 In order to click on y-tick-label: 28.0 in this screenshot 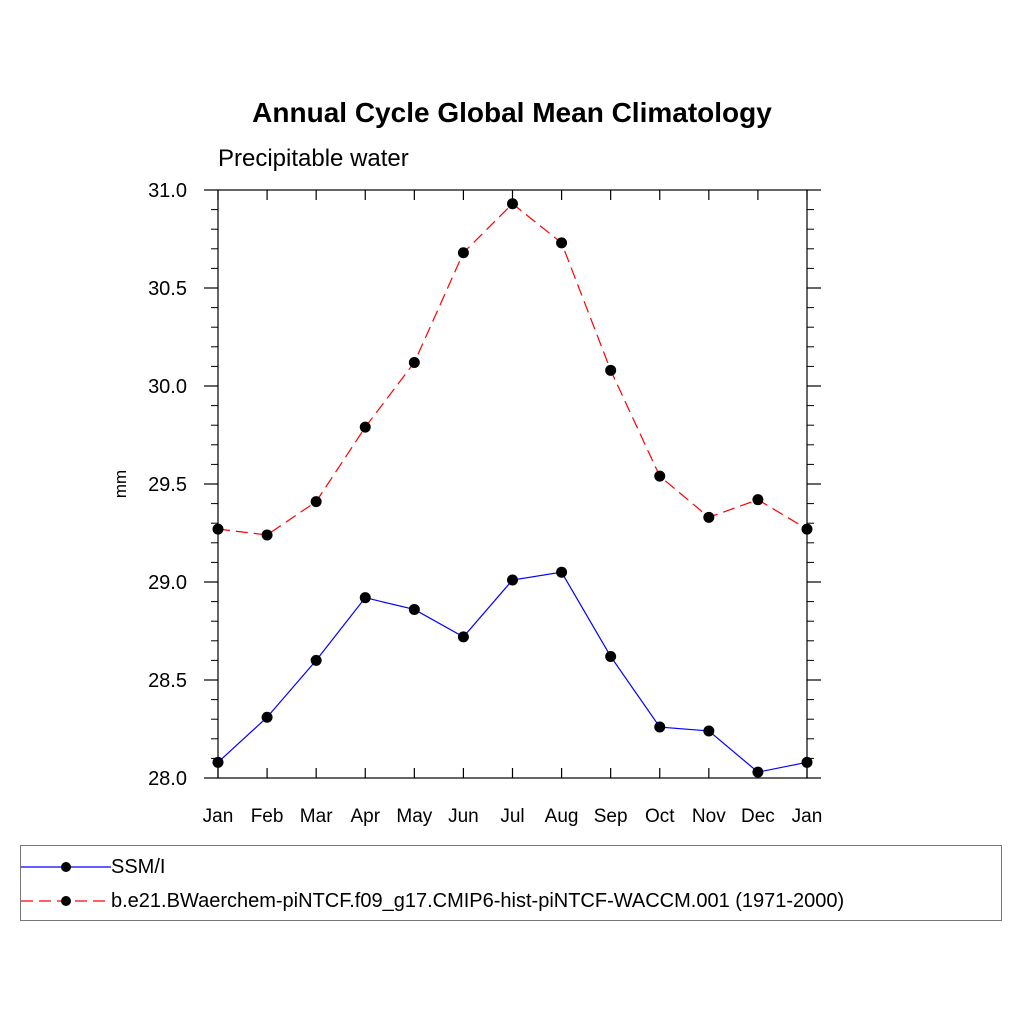, I will do `click(167, 779)`.